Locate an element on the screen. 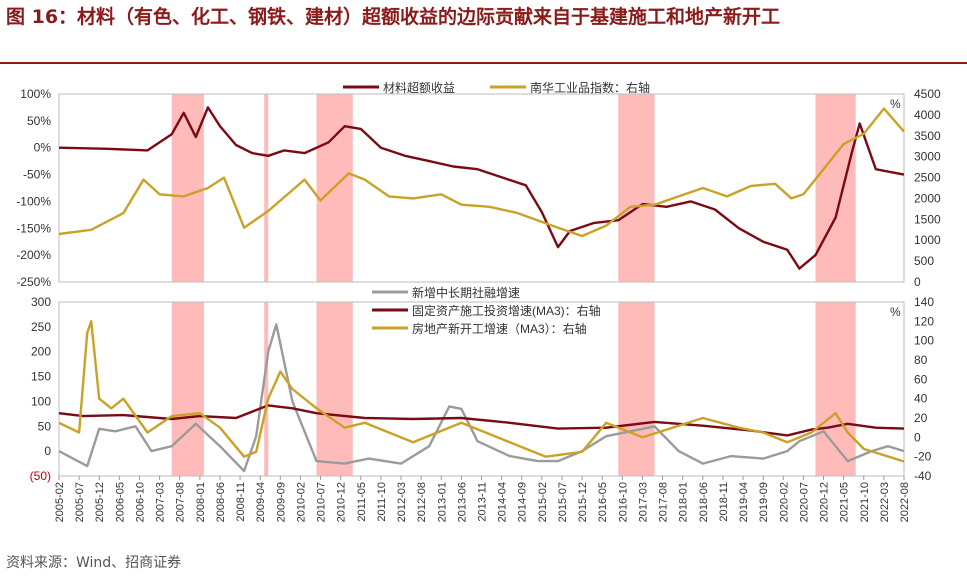 This screenshot has width=967, height=576. x-tick-label: 2007-08 is located at coordinates (181, 502).